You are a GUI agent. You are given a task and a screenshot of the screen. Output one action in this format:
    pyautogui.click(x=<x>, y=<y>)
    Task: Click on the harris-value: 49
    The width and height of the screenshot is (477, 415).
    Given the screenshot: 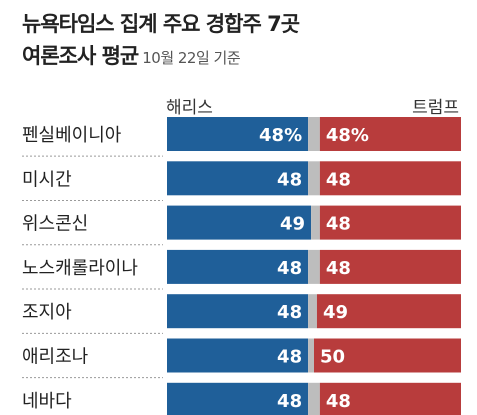 What is the action you would take?
    pyautogui.click(x=292, y=224)
    